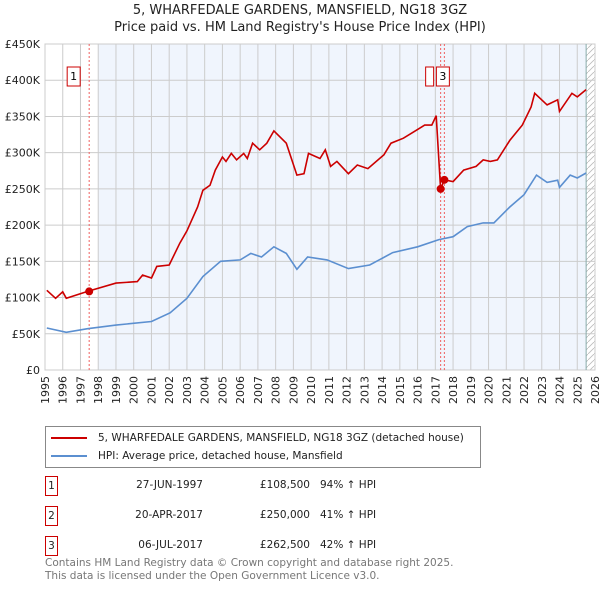 The height and width of the screenshot is (590, 600). I want to click on y-tick-label: £350K, so click(23, 116).